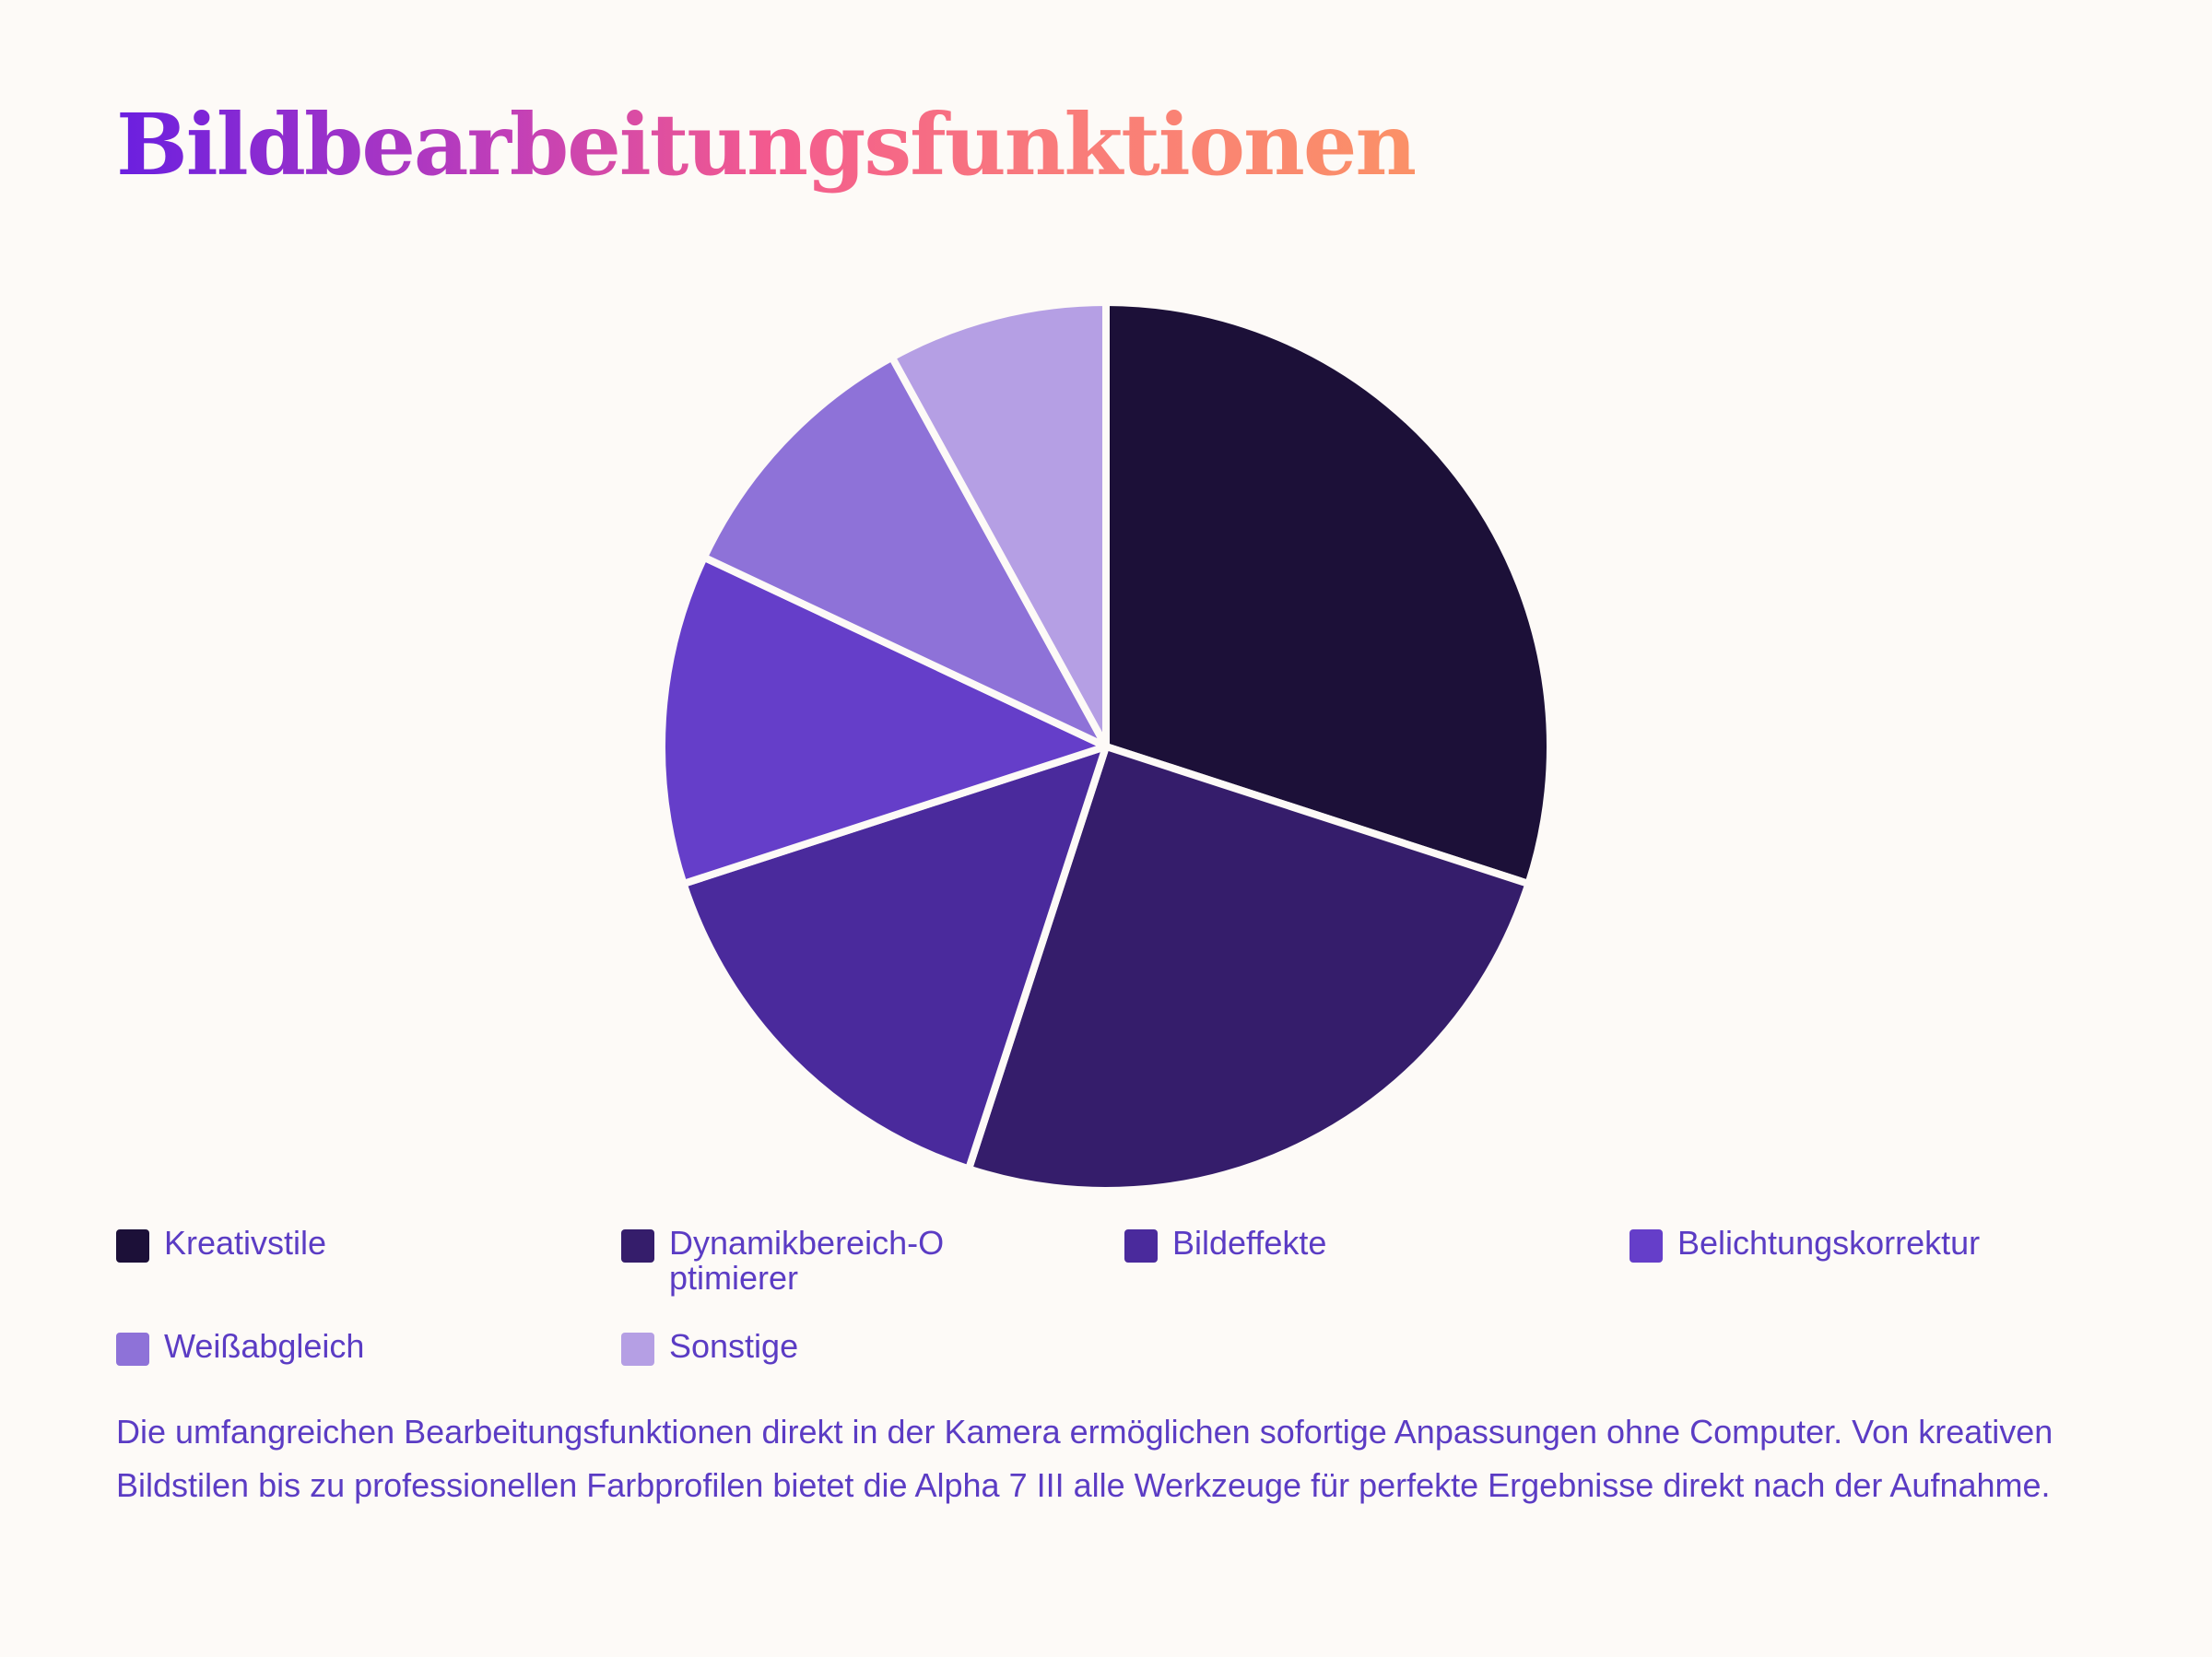 The image size is (2212, 1657). What do you see at coordinates (1249, 968) in the screenshot?
I see `pie-slice-dynamikbereich-optimierer` at bounding box center [1249, 968].